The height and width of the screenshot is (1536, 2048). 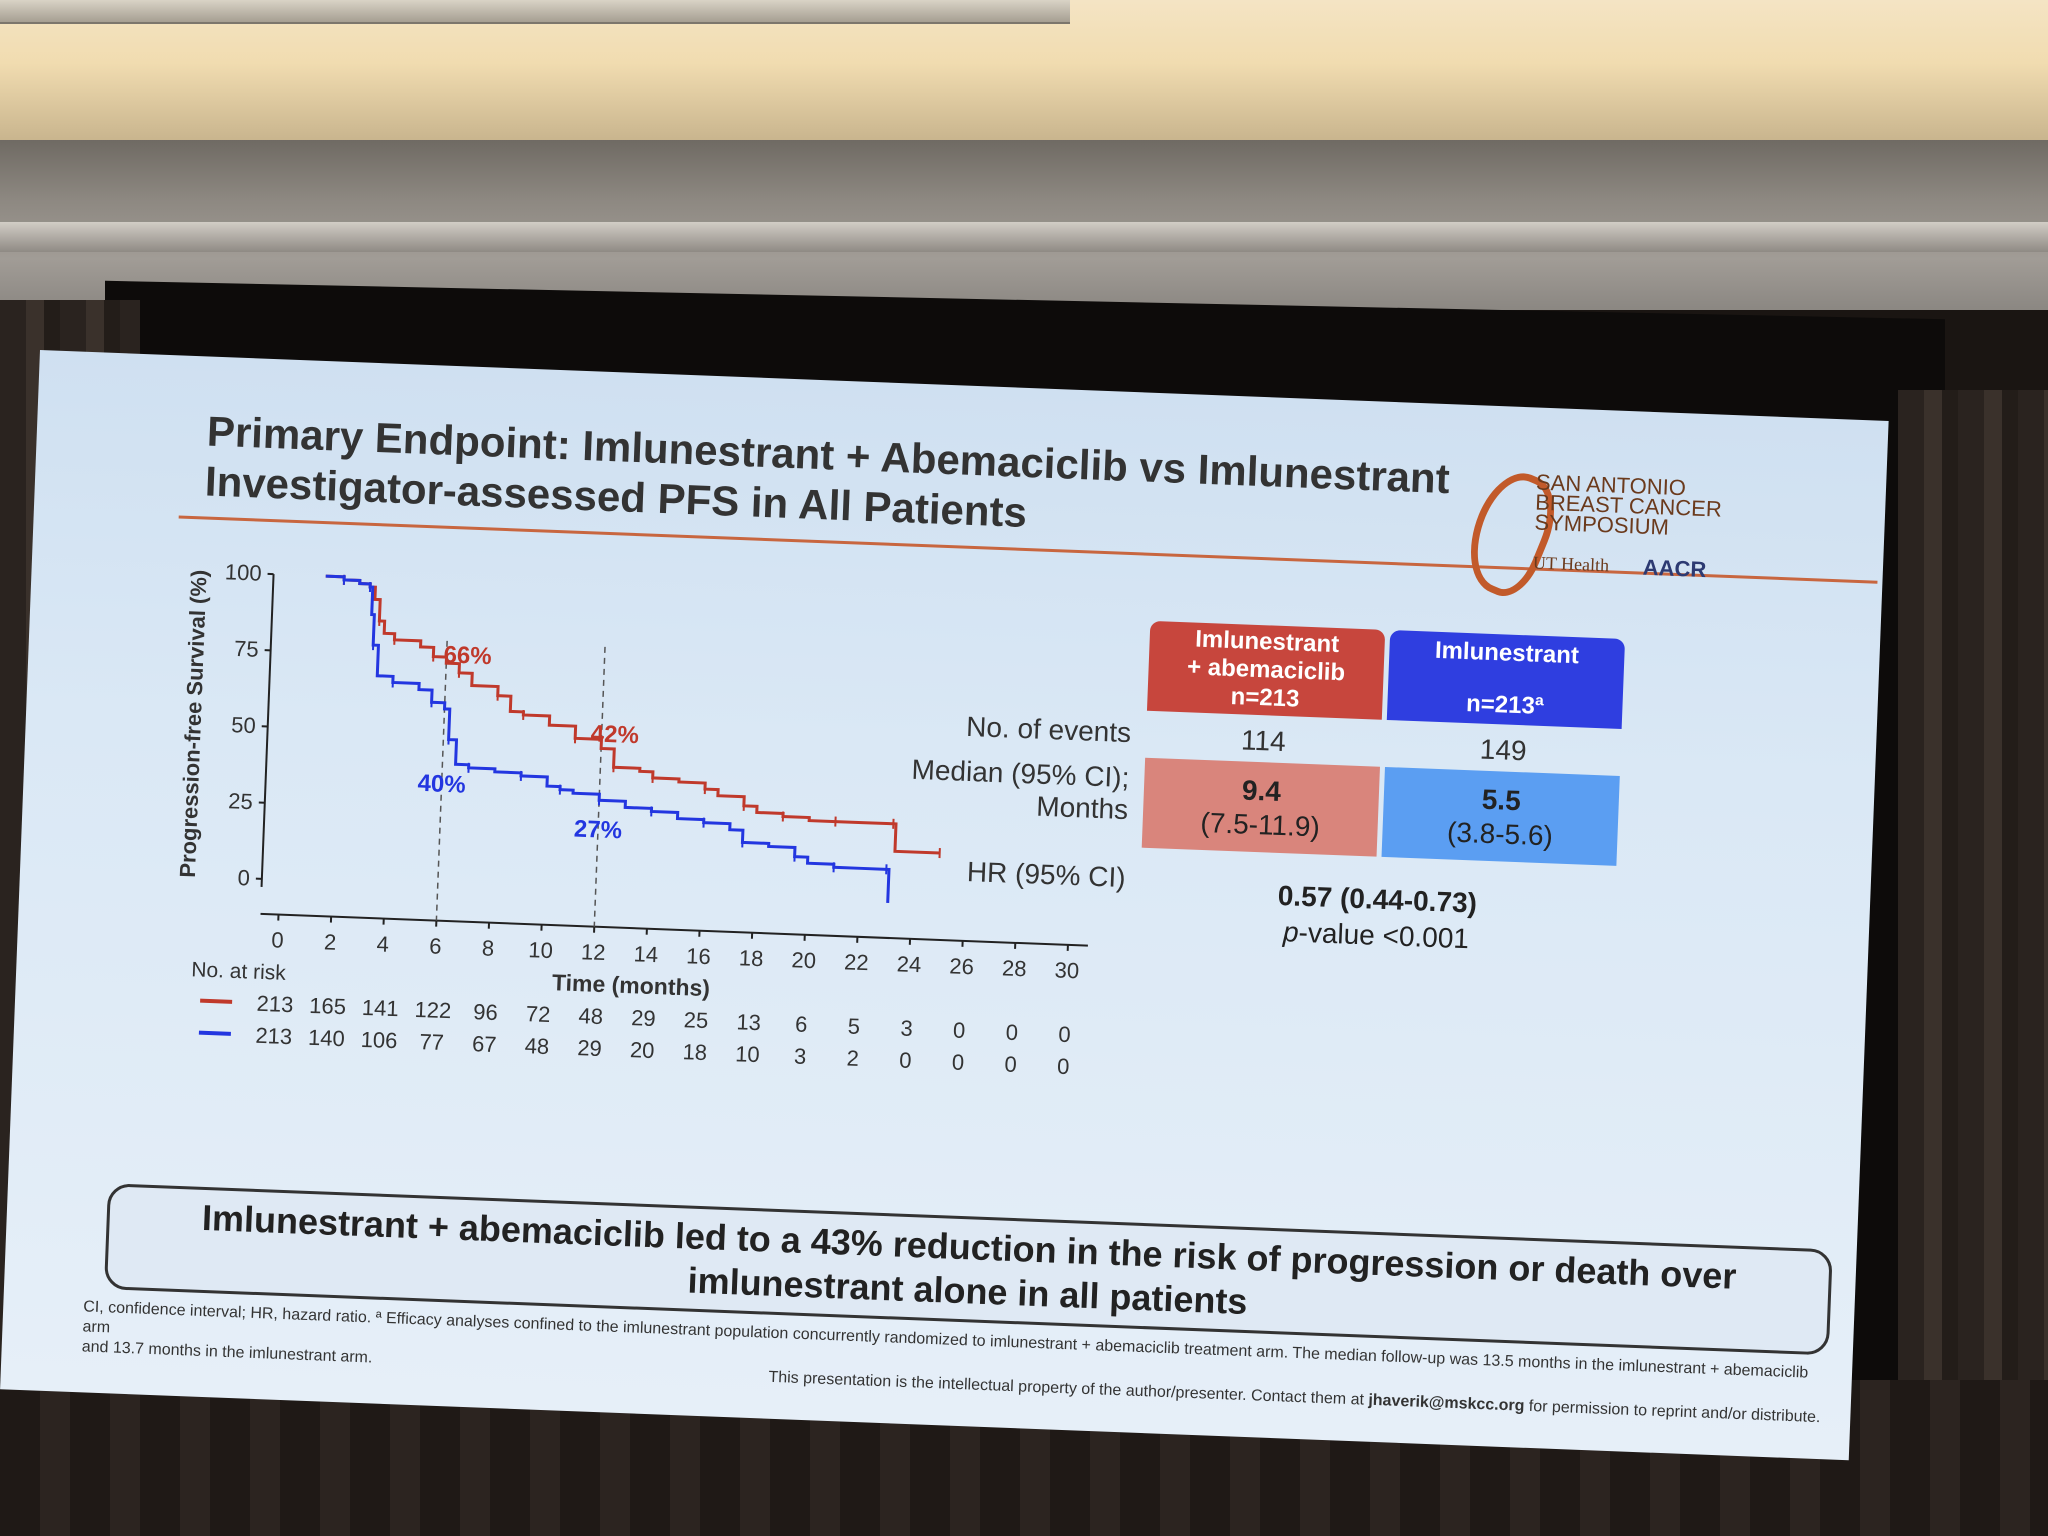 What do you see at coordinates (801, 1023) in the screenshot?
I see `red-risk-count: 6` at bounding box center [801, 1023].